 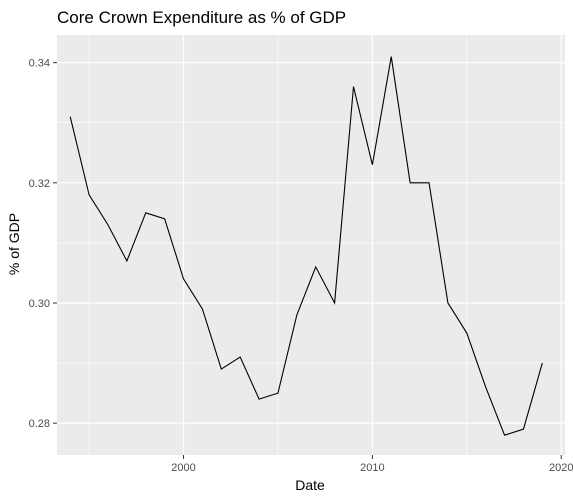 What do you see at coordinates (561, 468) in the screenshot?
I see `x-tick-label: 2020` at bounding box center [561, 468].